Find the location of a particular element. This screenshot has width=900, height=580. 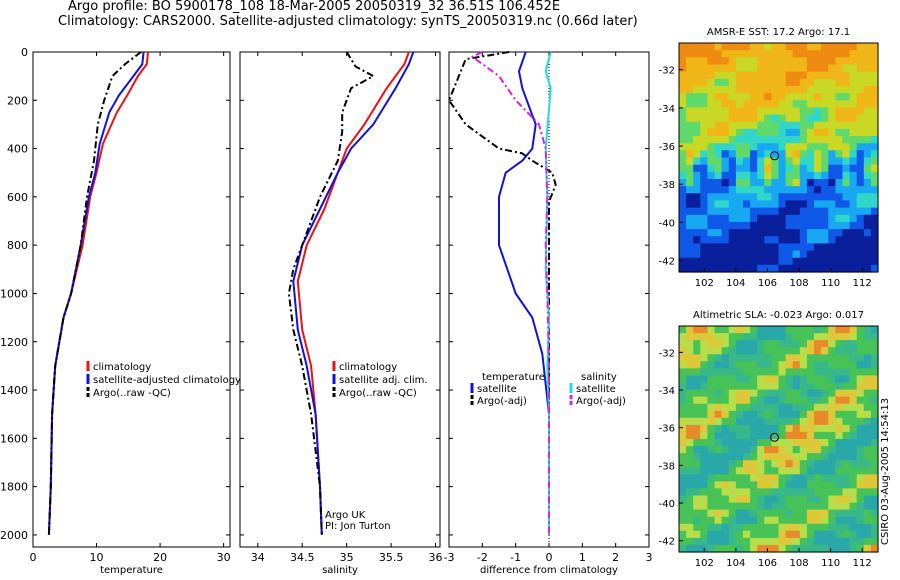

legend-label: climatology is located at coordinates (368, 367).